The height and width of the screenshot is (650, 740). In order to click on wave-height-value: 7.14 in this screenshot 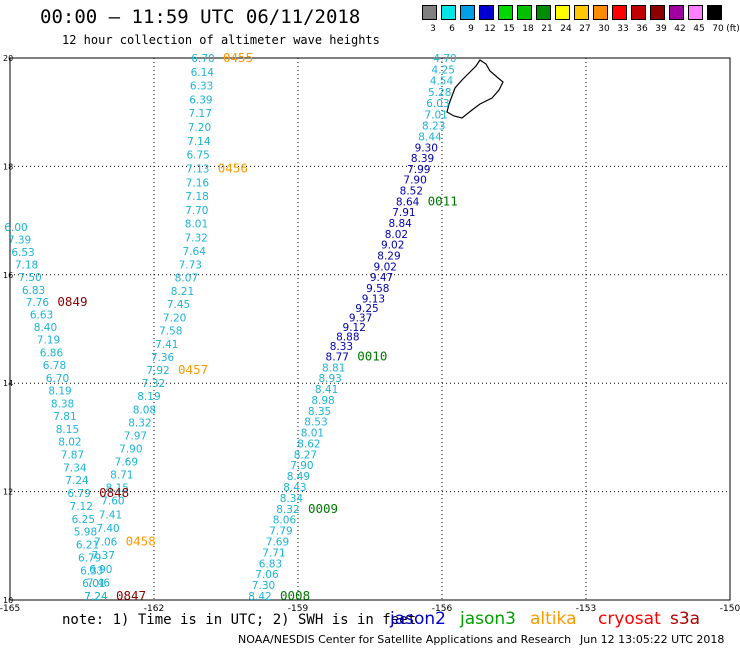, I will do `click(199, 142)`.